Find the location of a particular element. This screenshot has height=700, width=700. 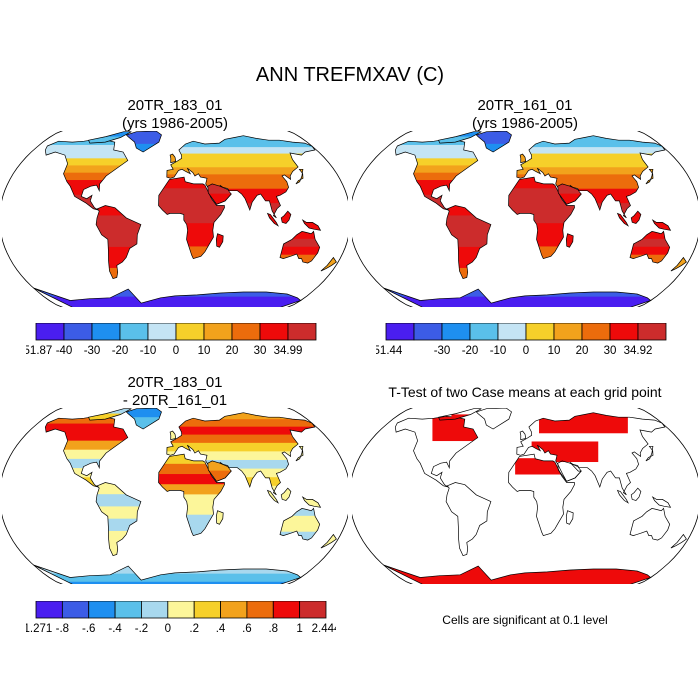

panel-title-case1: 20TR_183_01 (yrs 1986-2005) is located at coordinates (175, 115).